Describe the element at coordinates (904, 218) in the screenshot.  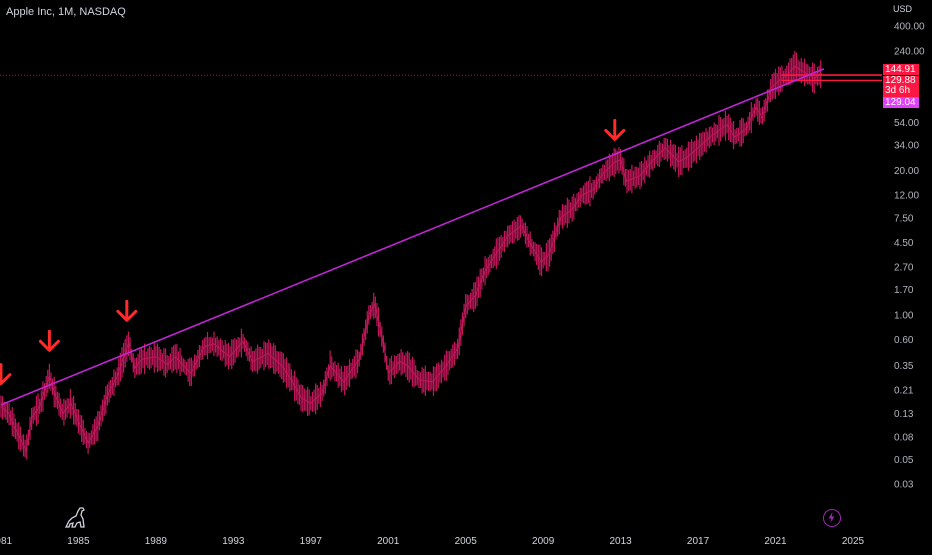
I see `y-tick-label: 7.50` at that location.